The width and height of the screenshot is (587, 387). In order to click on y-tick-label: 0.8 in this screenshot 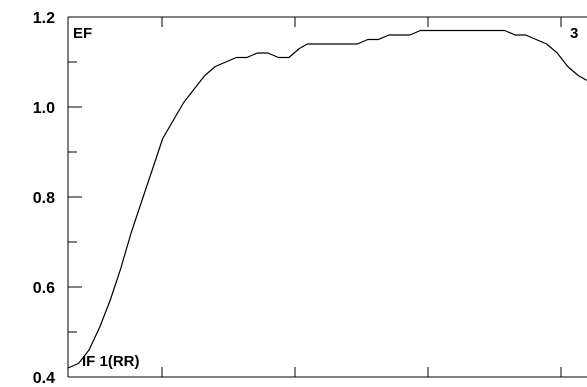, I will do `click(44, 198)`.